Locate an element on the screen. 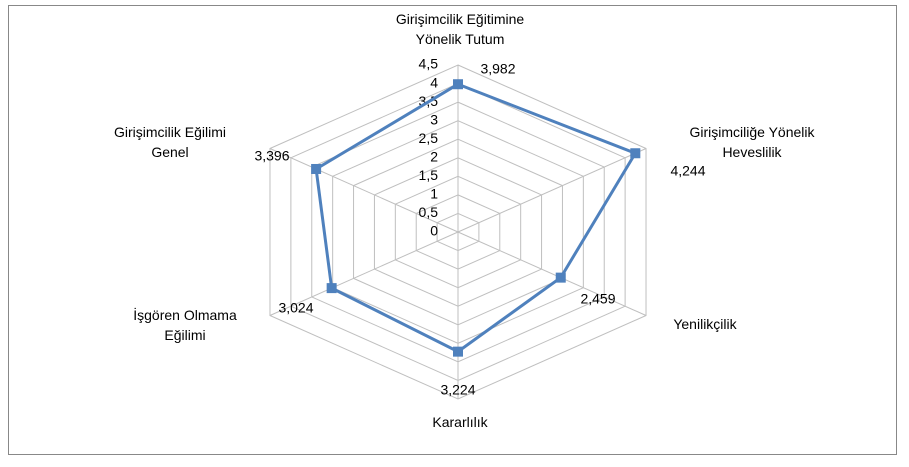 The image size is (909, 467). tick-label: 2,5 is located at coordinates (429, 138).